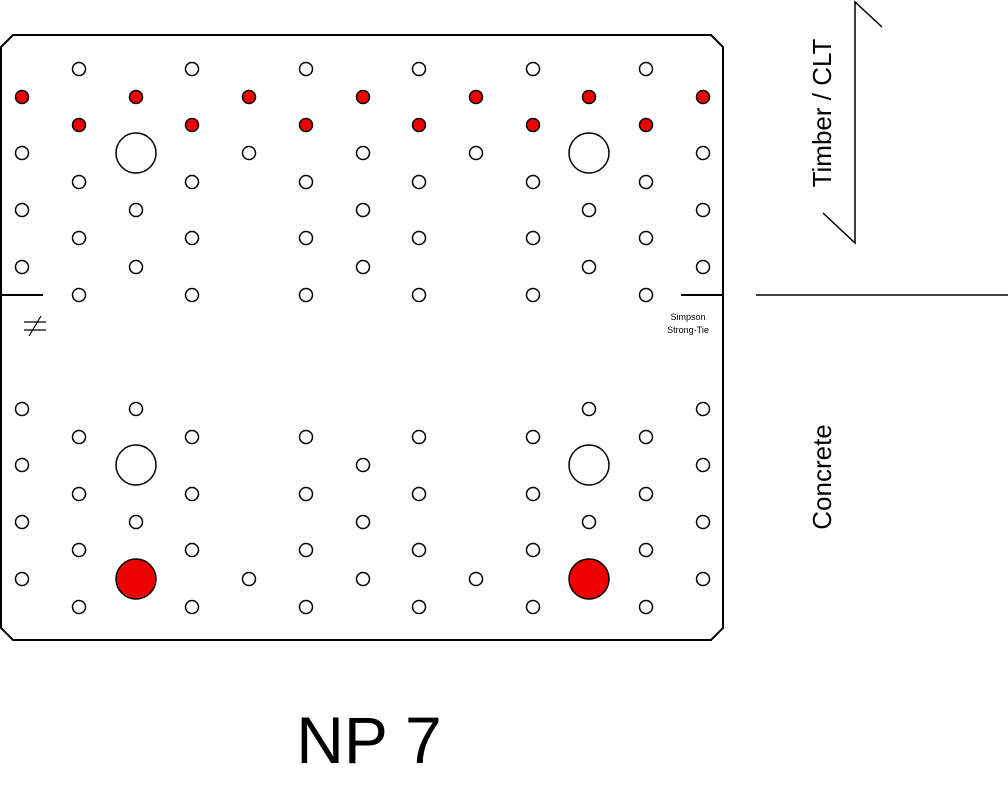 This screenshot has height=788, width=1008. What do you see at coordinates (822, 112) in the screenshot?
I see `timber-label: Timber / CLT` at bounding box center [822, 112].